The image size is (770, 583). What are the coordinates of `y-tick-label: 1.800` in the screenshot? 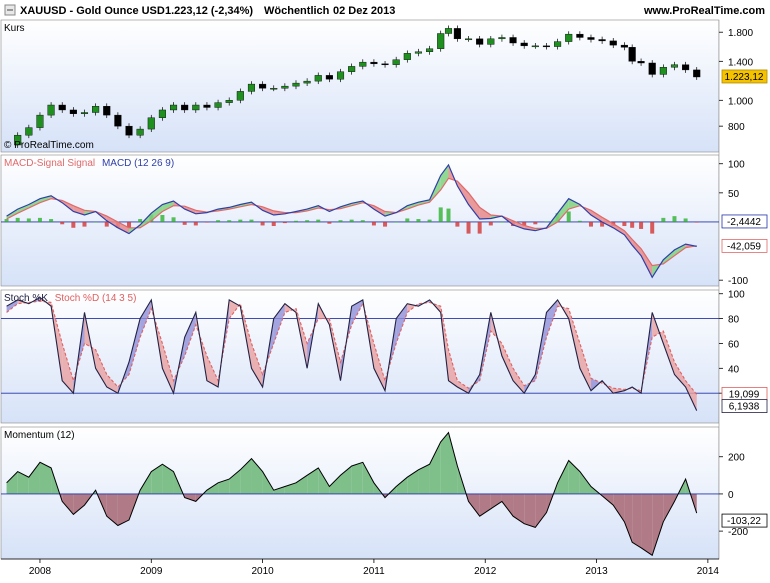 It's located at (740, 33).